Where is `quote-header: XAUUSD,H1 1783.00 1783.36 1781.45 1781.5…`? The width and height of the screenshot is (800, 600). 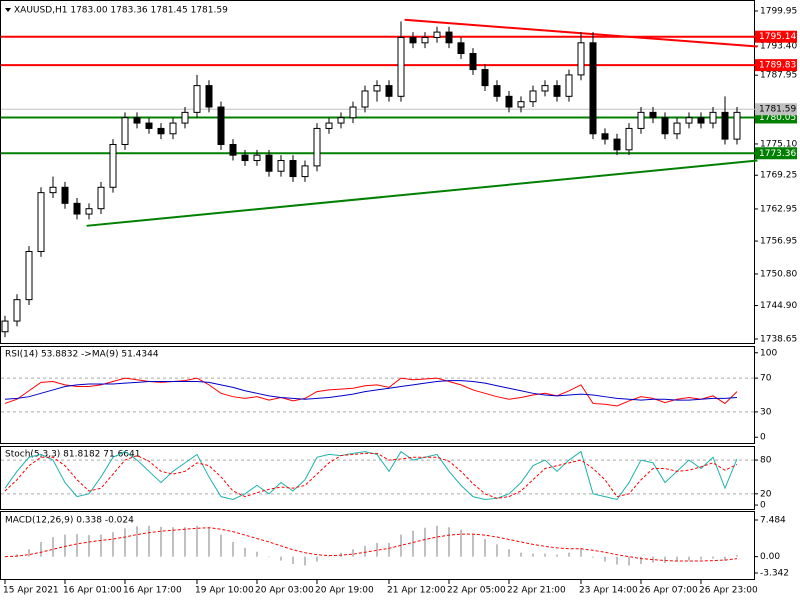
quote-header: XAUUSD,H1 1783.00 1783.36 1781.45 1781.5… is located at coordinates (121, 11).